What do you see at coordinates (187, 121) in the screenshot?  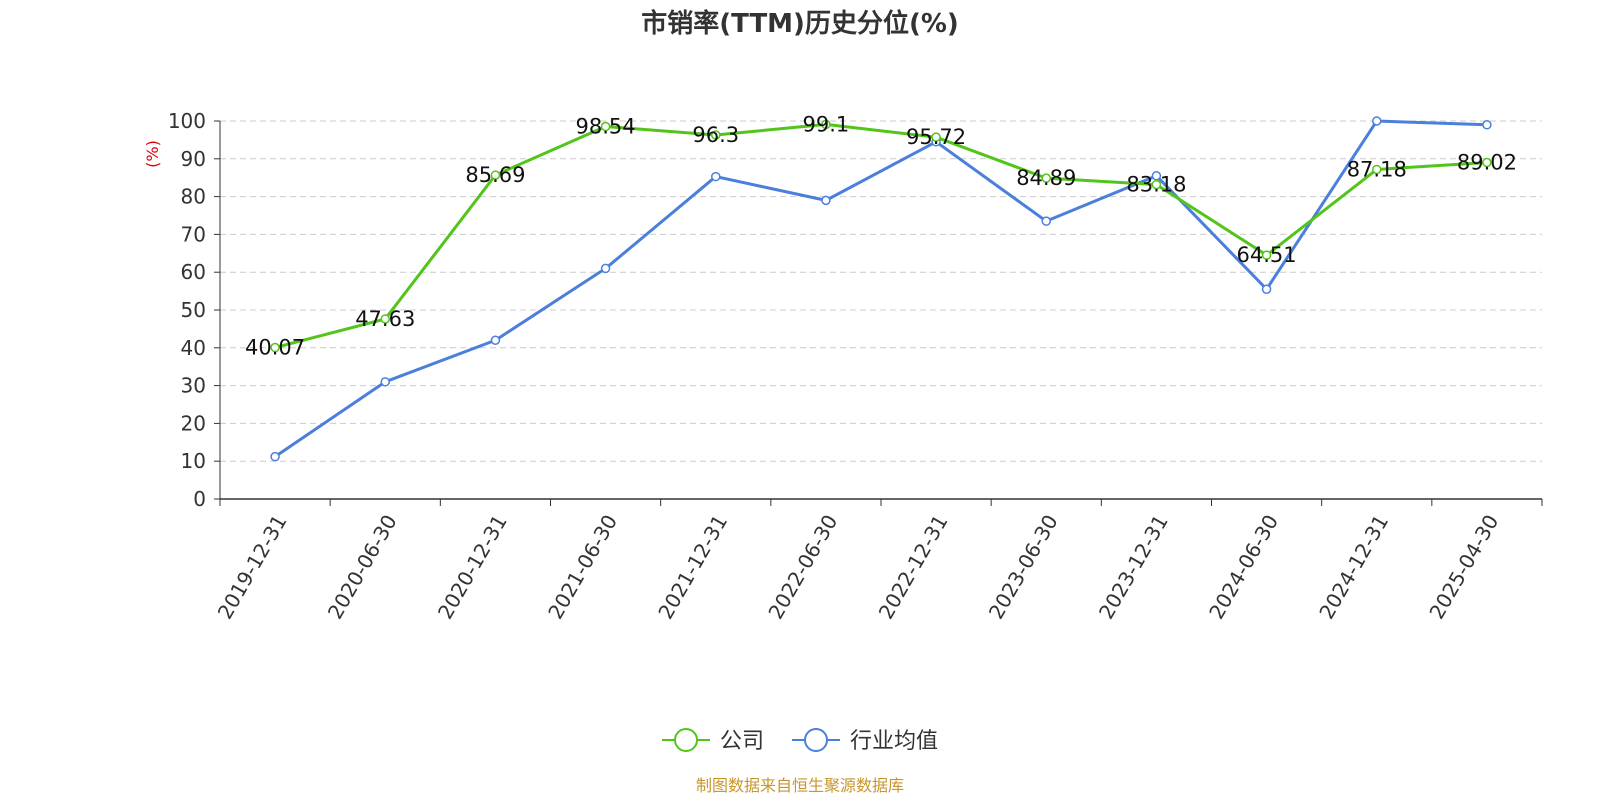 I see `y-tick-label: 100` at bounding box center [187, 121].